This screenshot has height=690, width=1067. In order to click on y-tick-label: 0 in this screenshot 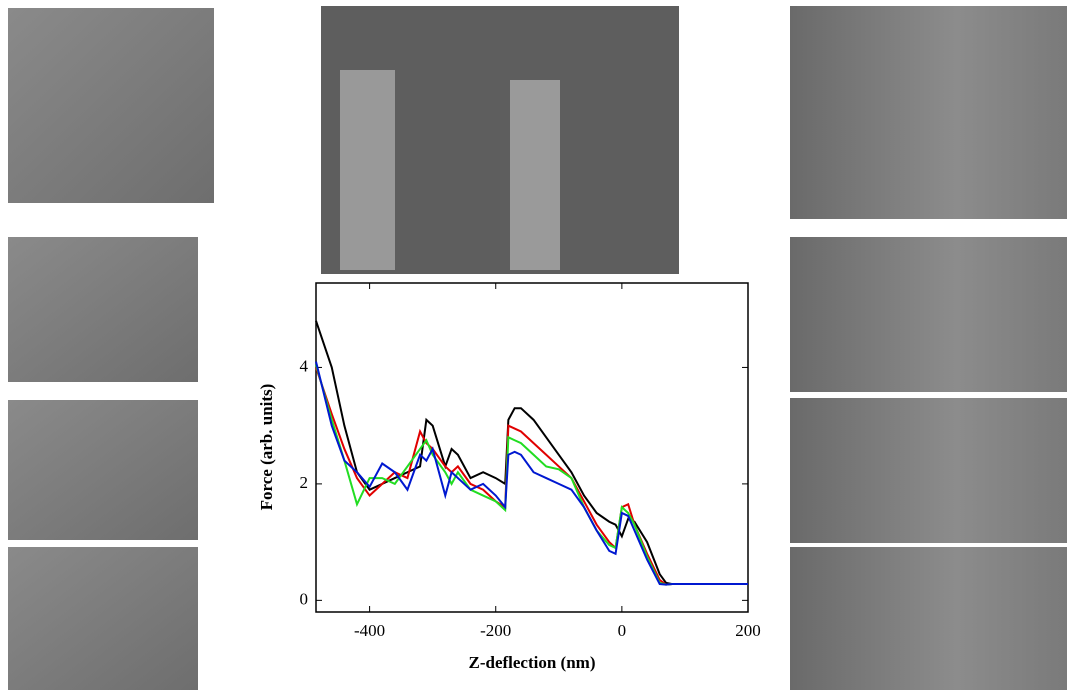, I will do `click(304, 598)`.